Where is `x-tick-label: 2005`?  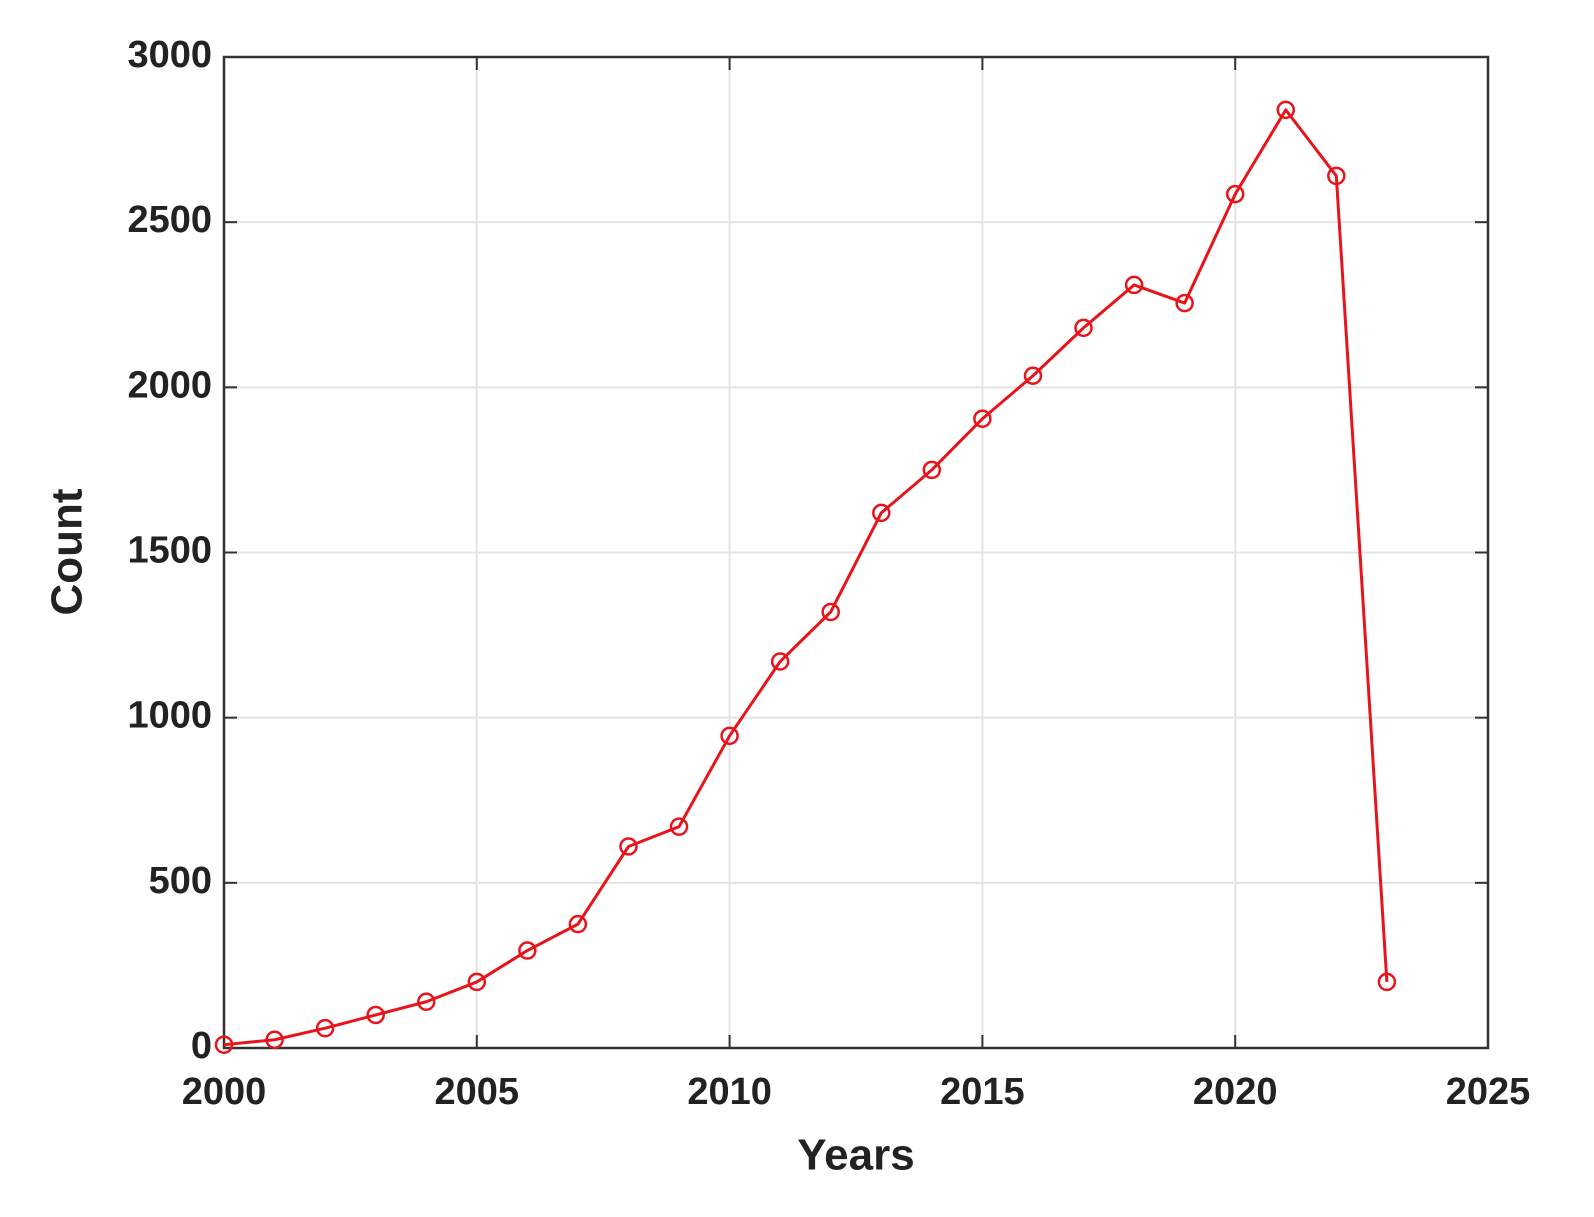 x-tick-label: 2005 is located at coordinates (477, 1092).